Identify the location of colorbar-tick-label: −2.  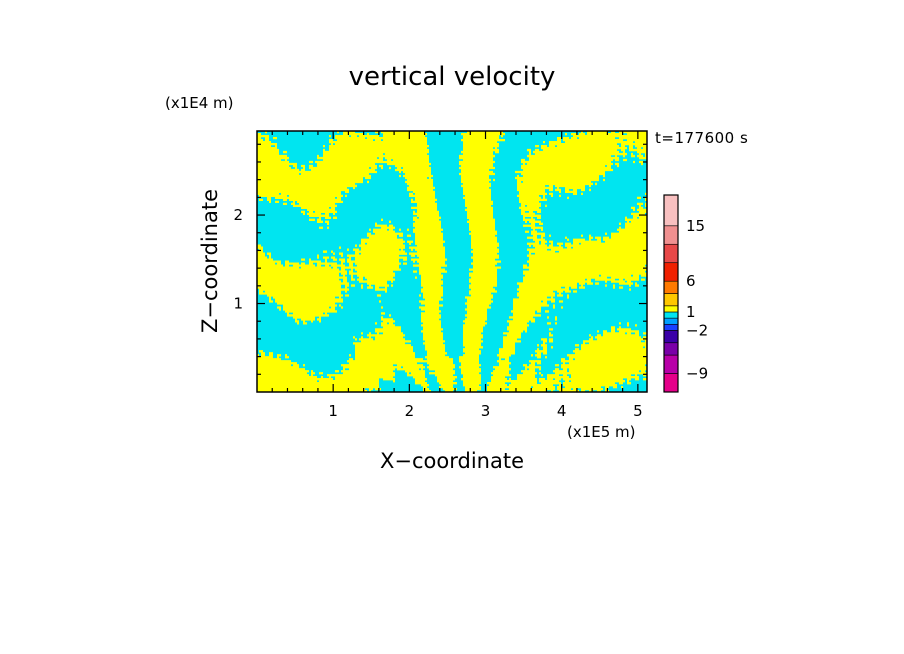
(697, 330).